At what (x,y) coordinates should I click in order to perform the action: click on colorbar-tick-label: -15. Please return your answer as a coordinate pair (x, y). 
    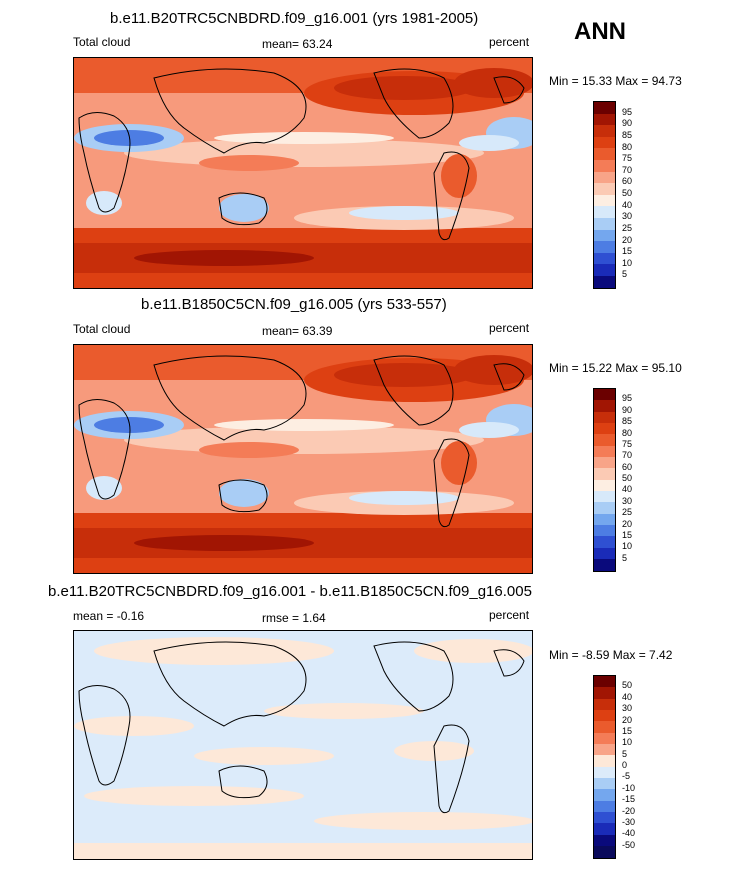
    Looking at the image, I should click on (629, 799).